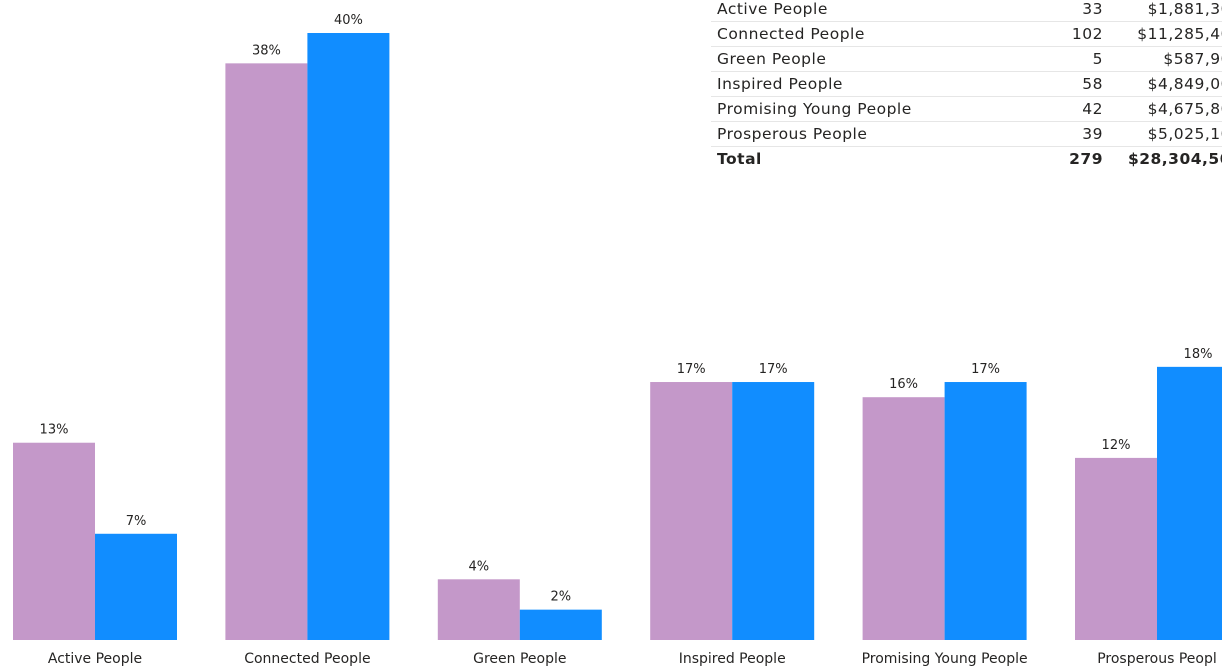 Image resolution: width=1222 pixels, height=667 pixels. What do you see at coordinates (1075, 84) in the screenshot?
I see `table-cell-count: 58` at bounding box center [1075, 84].